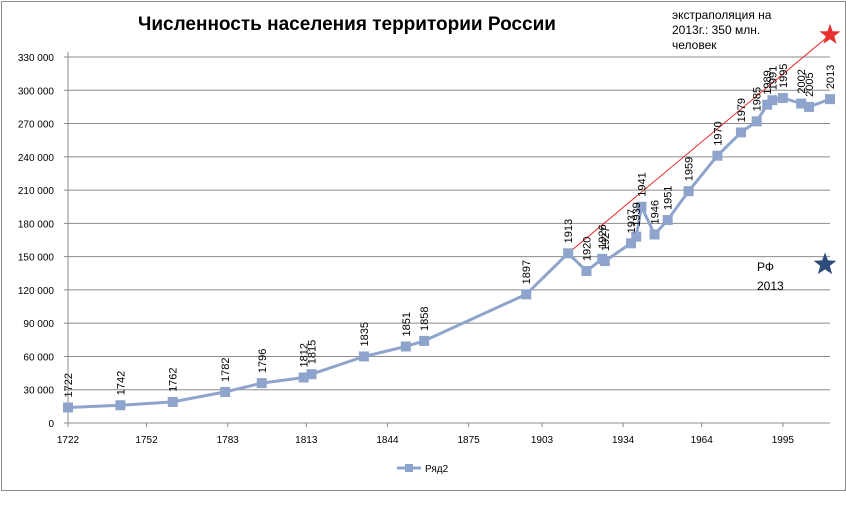  I want to click on x-tick-label: 1964, so click(702, 440).